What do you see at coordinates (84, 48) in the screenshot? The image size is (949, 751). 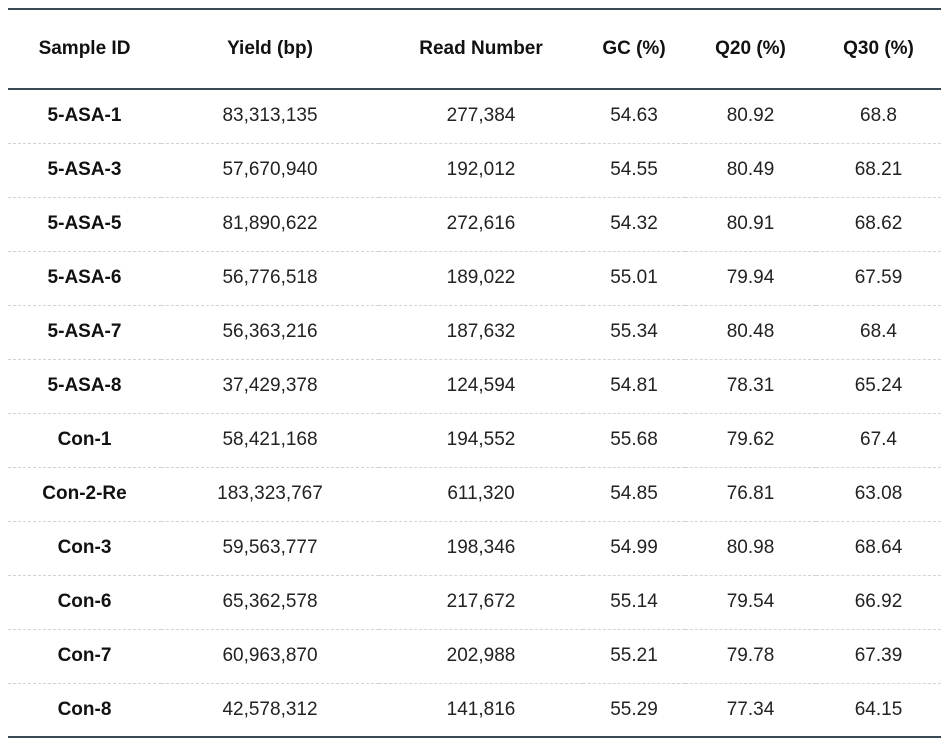 I see `header-sample-id: Sample ID` at bounding box center [84, 48].